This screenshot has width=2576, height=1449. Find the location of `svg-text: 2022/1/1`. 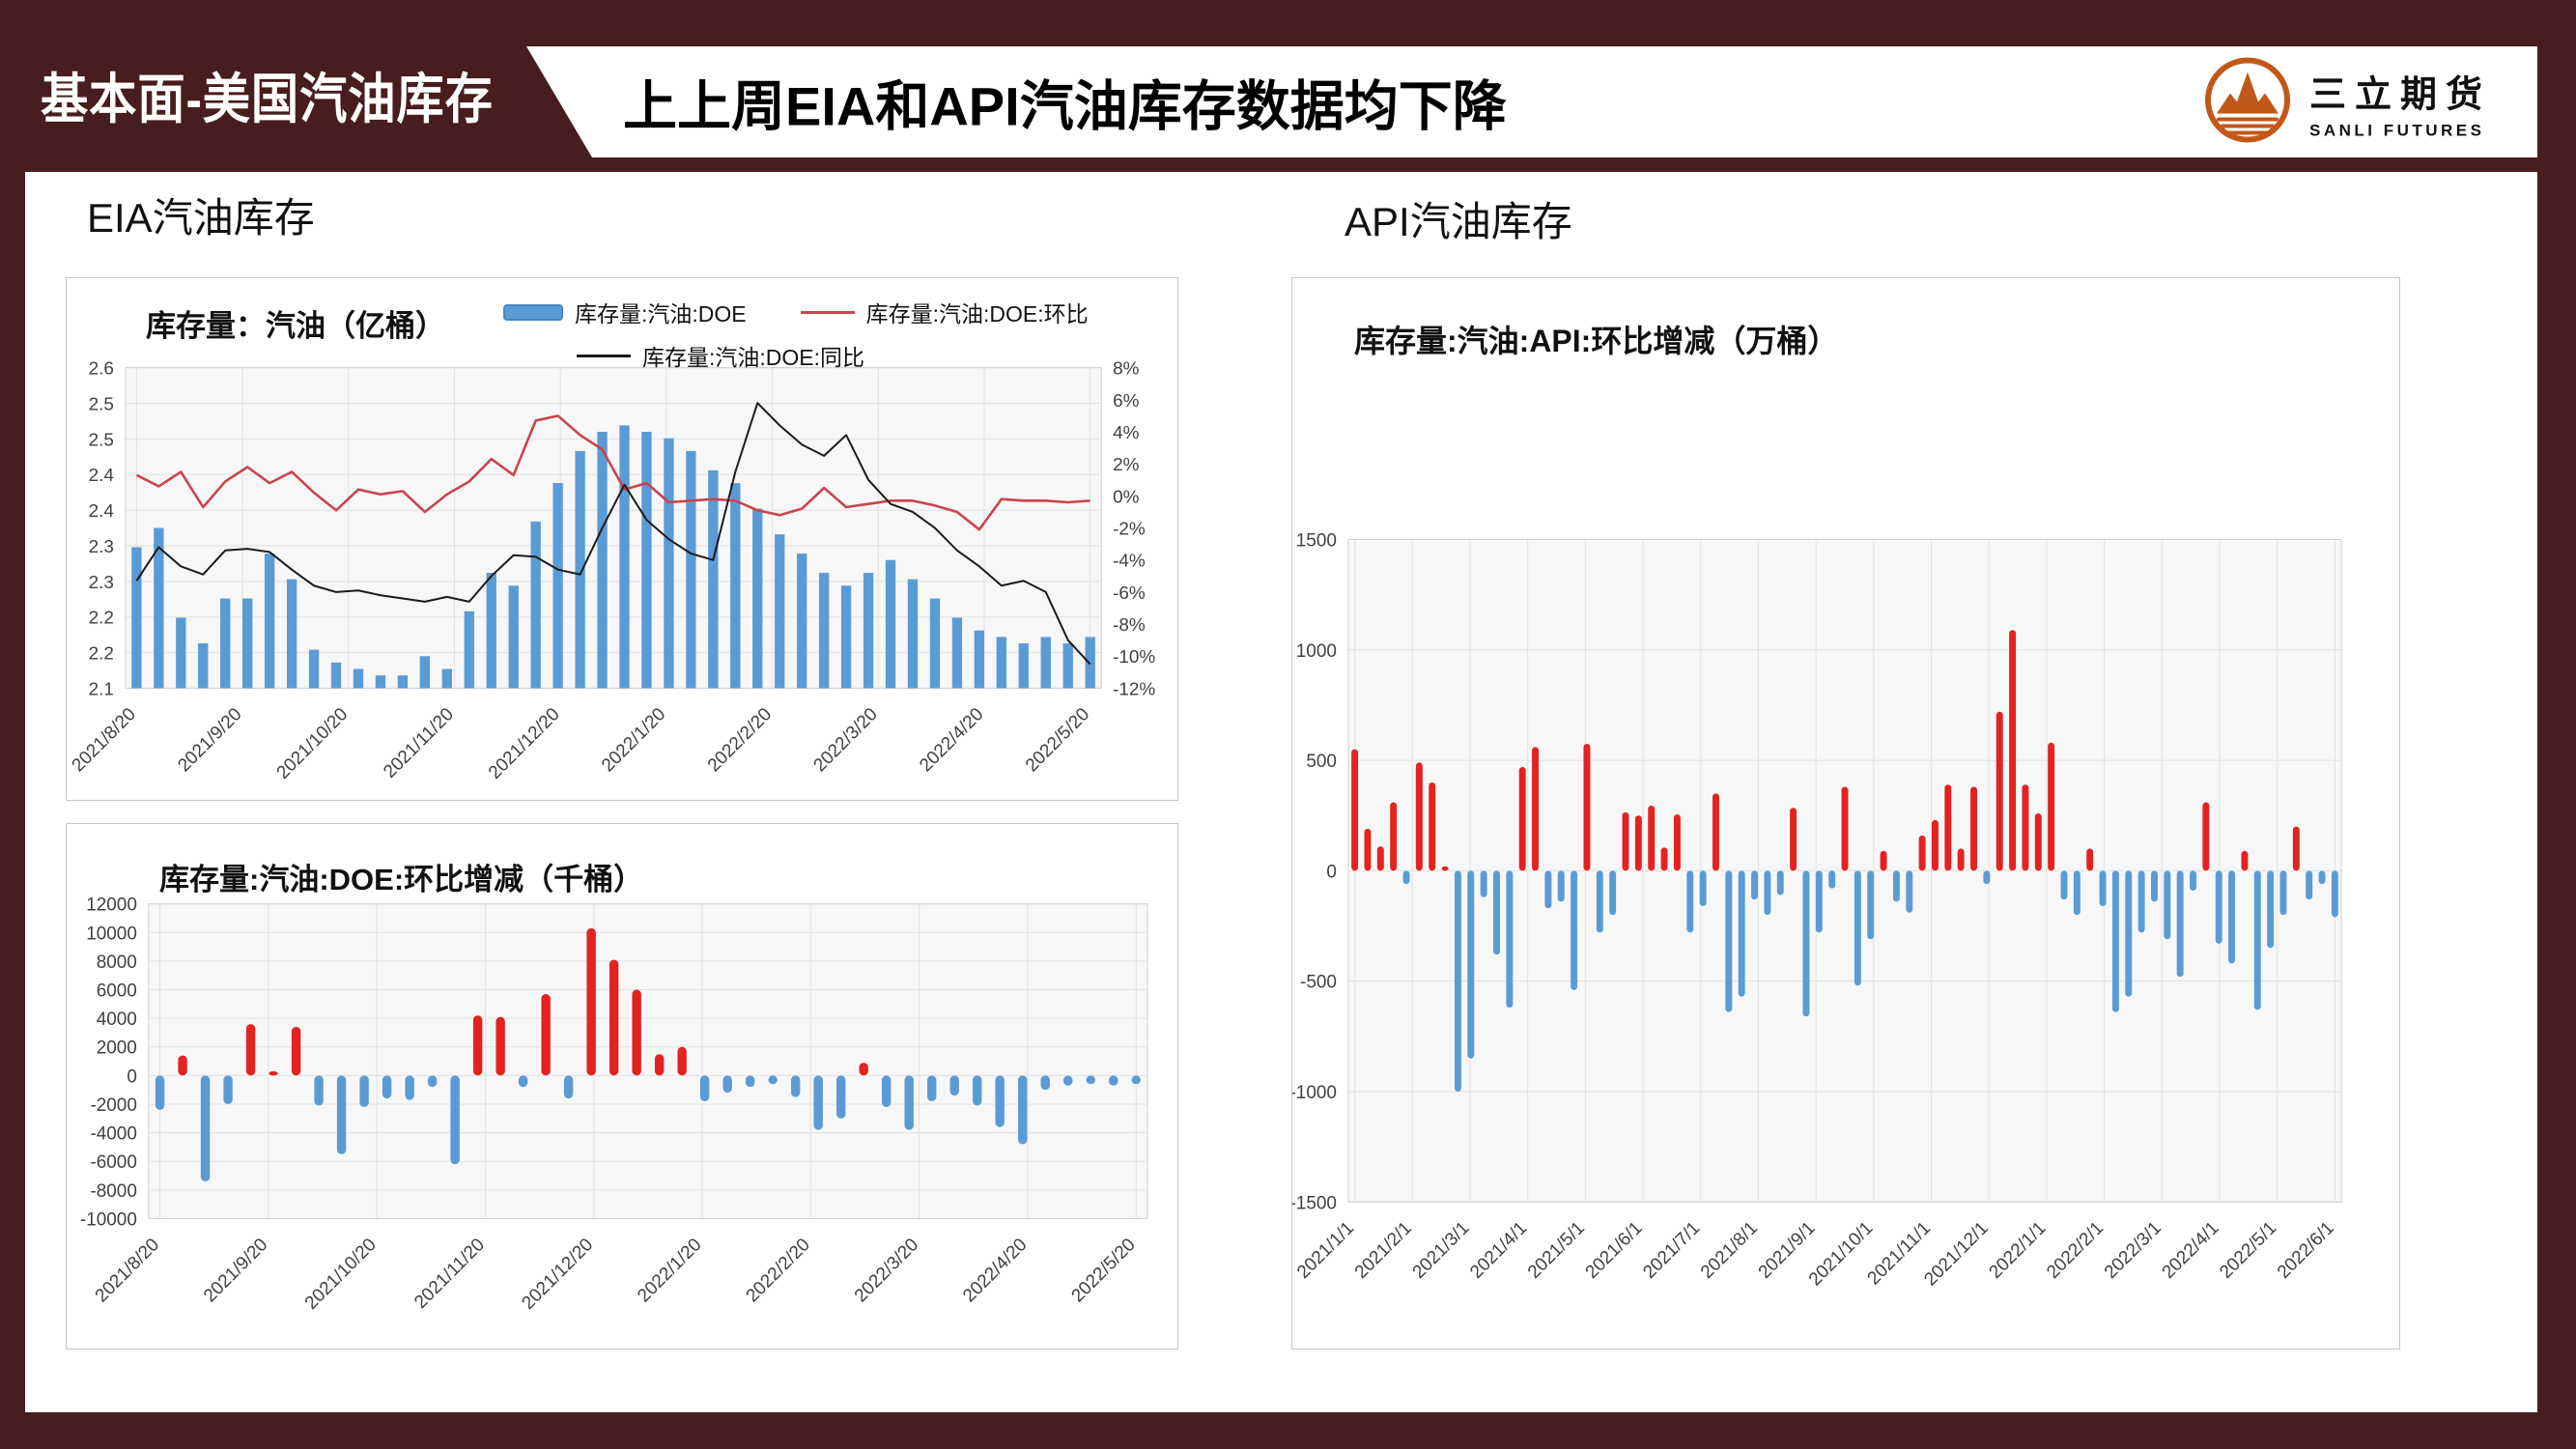

svg-text: 2022/1/1 is located at coordinates (2017, 1250).